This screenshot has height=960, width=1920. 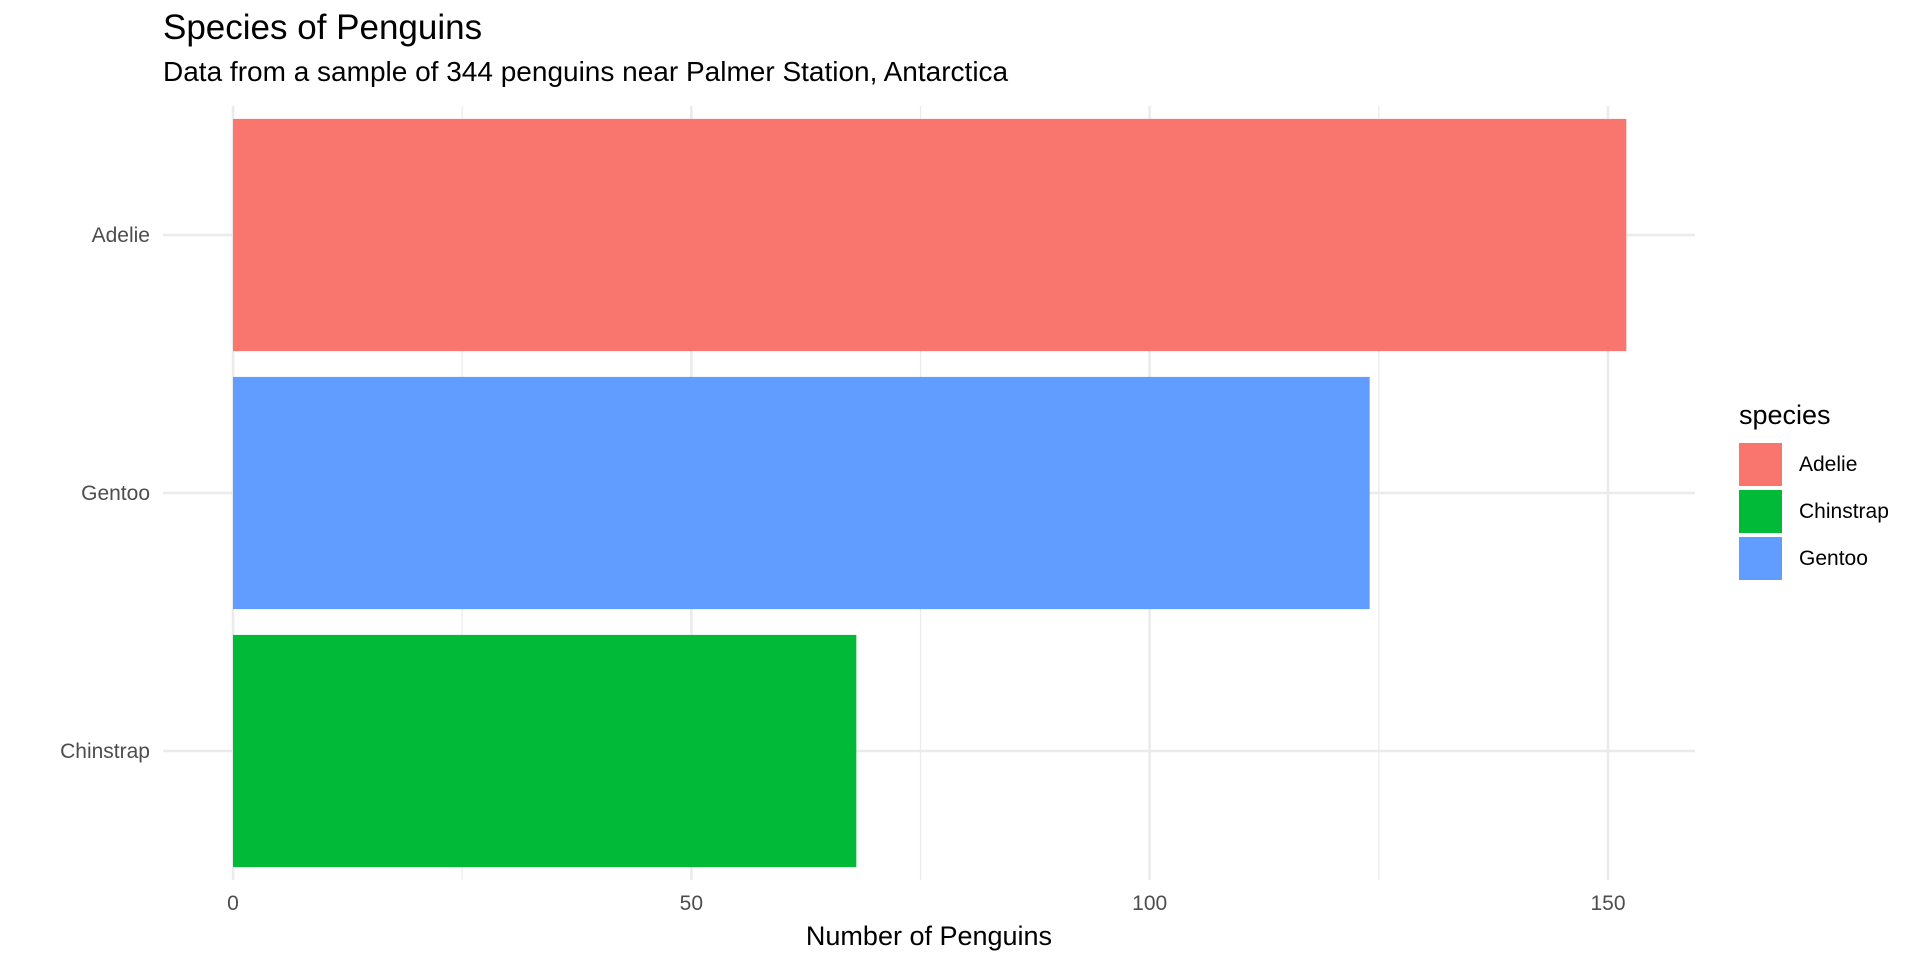 I want to click on legend-label: Adelie, so click(x=1828, y=464).